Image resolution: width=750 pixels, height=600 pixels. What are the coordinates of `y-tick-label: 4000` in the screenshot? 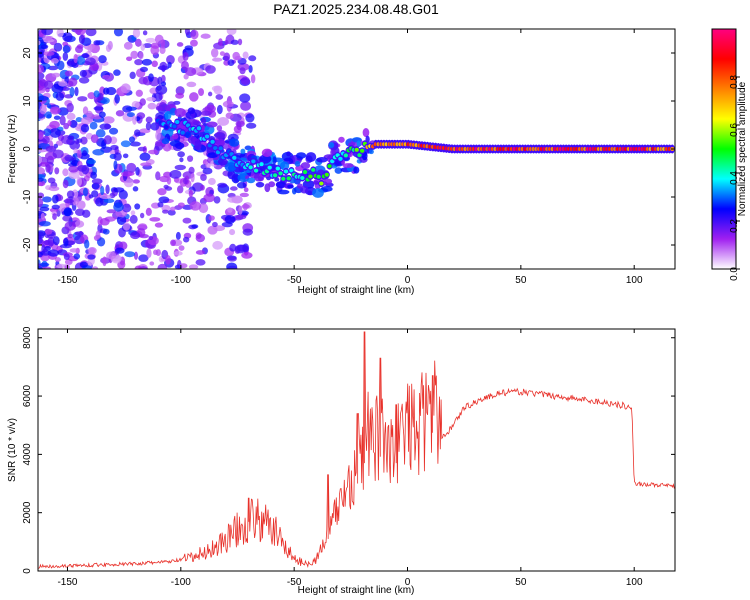 It's located at (27, 454).